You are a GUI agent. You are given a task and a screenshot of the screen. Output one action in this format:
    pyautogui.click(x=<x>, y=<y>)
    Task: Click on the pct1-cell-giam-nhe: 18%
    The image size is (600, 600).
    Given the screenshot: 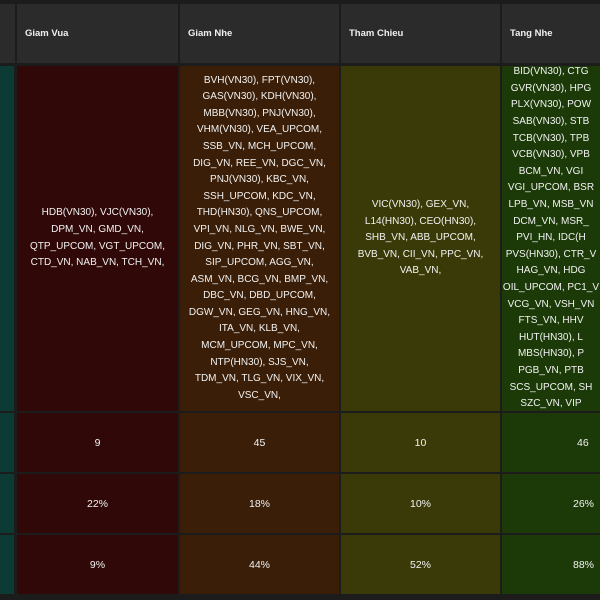 What is the action you would take?
    pyautogui.click(x=259, y=503)
    